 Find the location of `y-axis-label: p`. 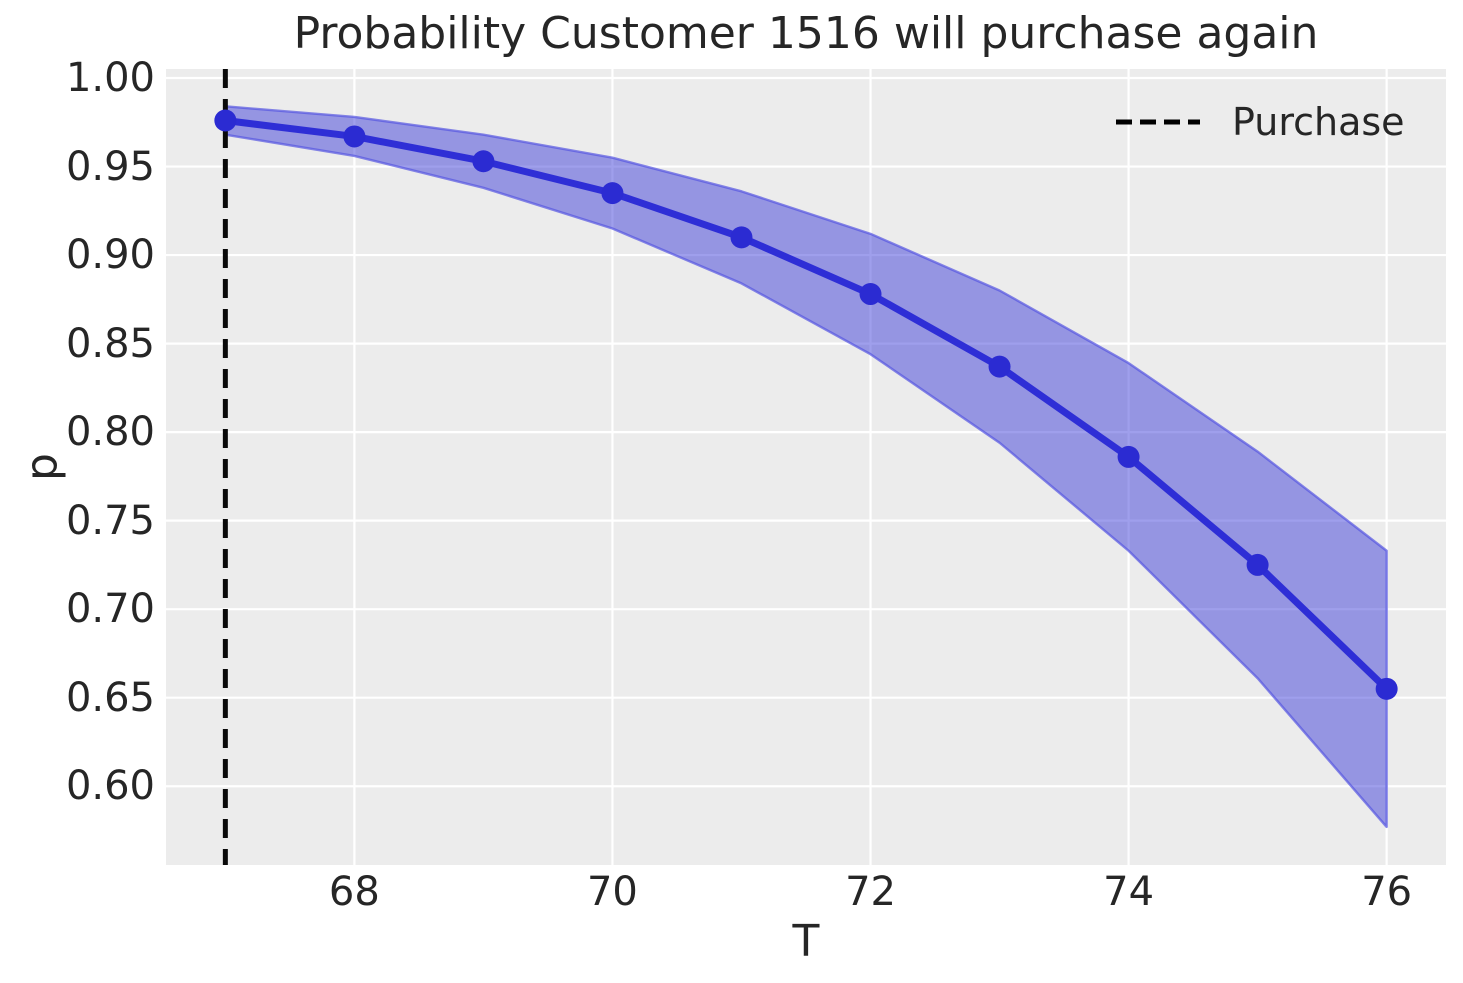

y-axis-label: p is located at coordinates (42, 467).